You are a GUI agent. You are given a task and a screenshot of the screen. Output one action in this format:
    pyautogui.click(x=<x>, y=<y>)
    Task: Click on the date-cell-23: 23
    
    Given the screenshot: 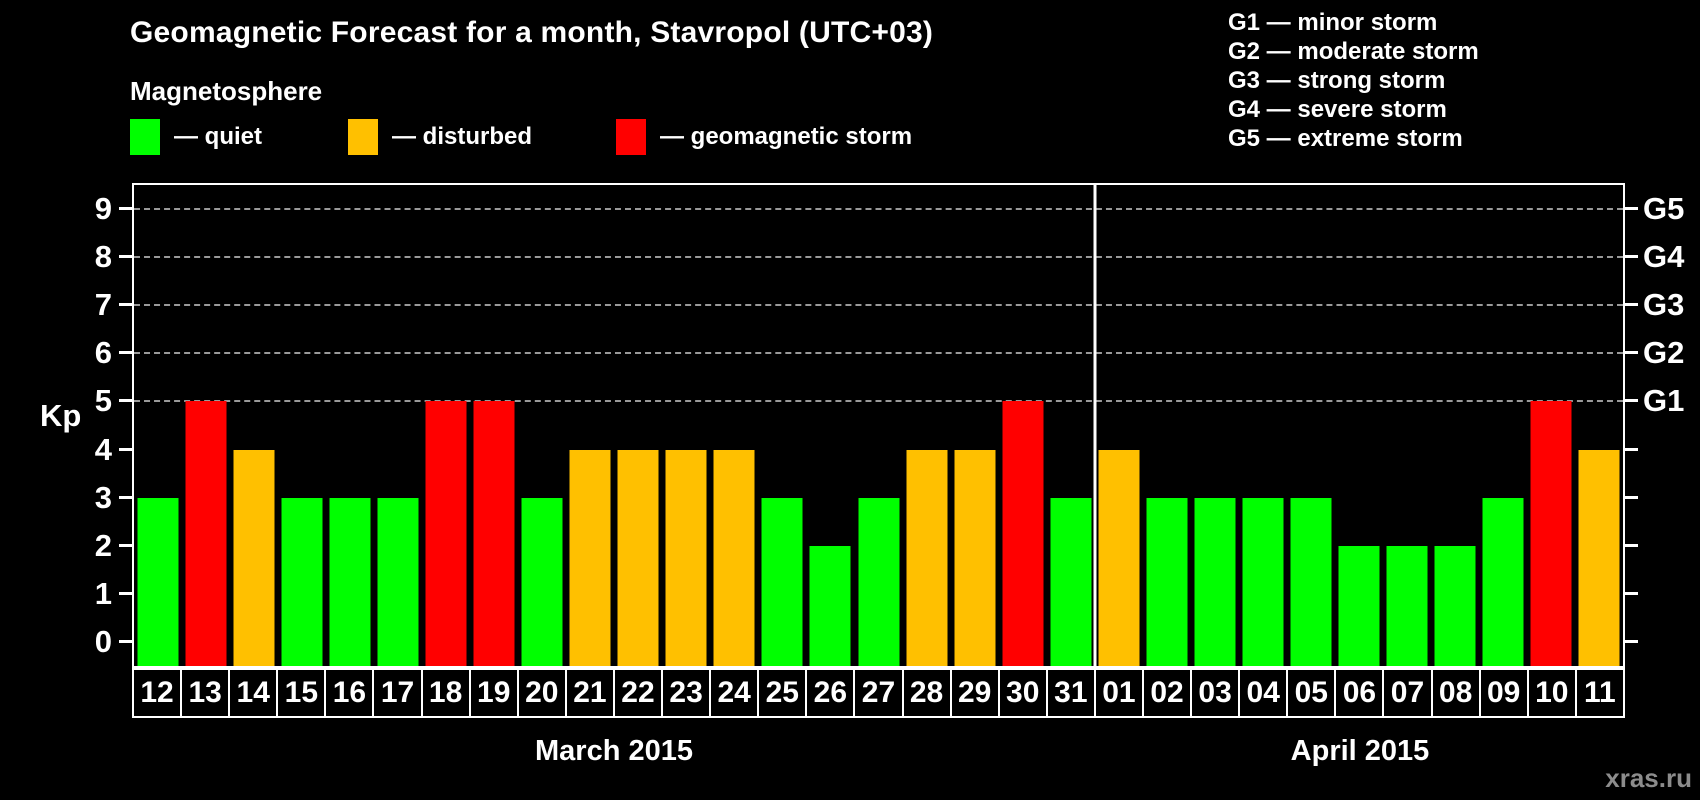 What is the action you would take?
    pyautogui.click(x=686, y=693)
    